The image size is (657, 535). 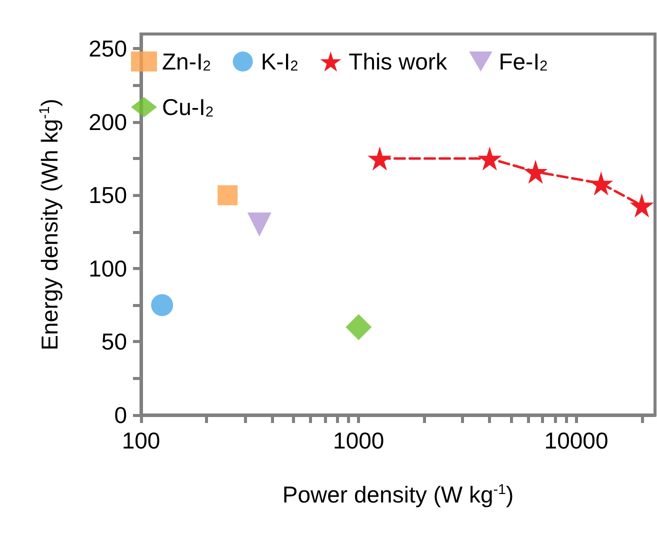 I want to click on x-tick-label: 10000, so click(x=576, y=441).